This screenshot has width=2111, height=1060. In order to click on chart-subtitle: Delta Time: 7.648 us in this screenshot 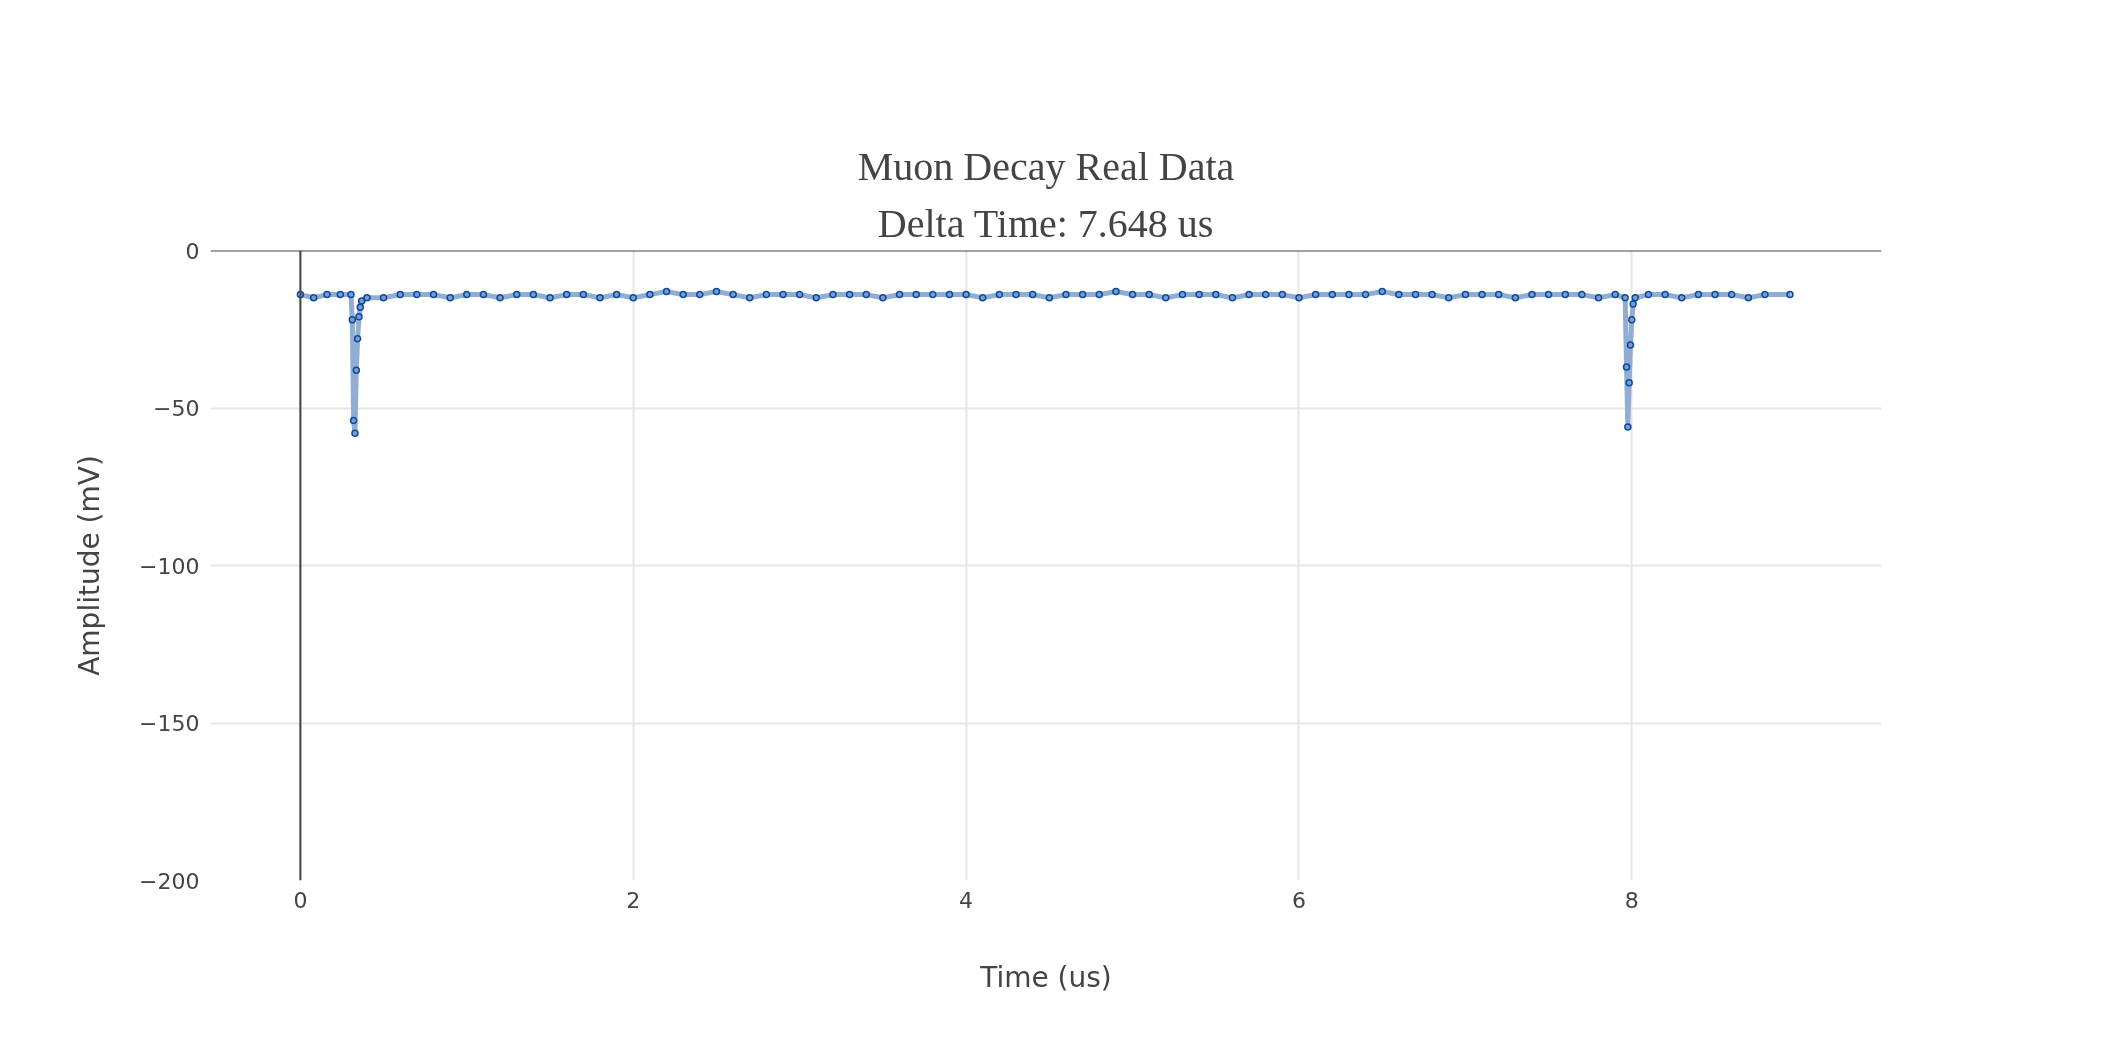, I will do `click(1045, 223)`.